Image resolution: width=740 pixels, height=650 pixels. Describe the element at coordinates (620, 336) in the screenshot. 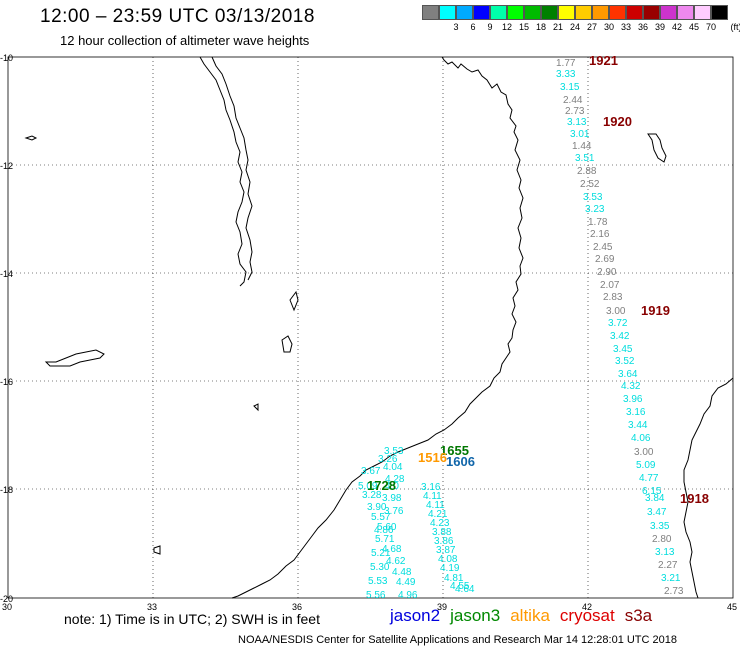

I see `wave-height-value: 3.42` at that location.